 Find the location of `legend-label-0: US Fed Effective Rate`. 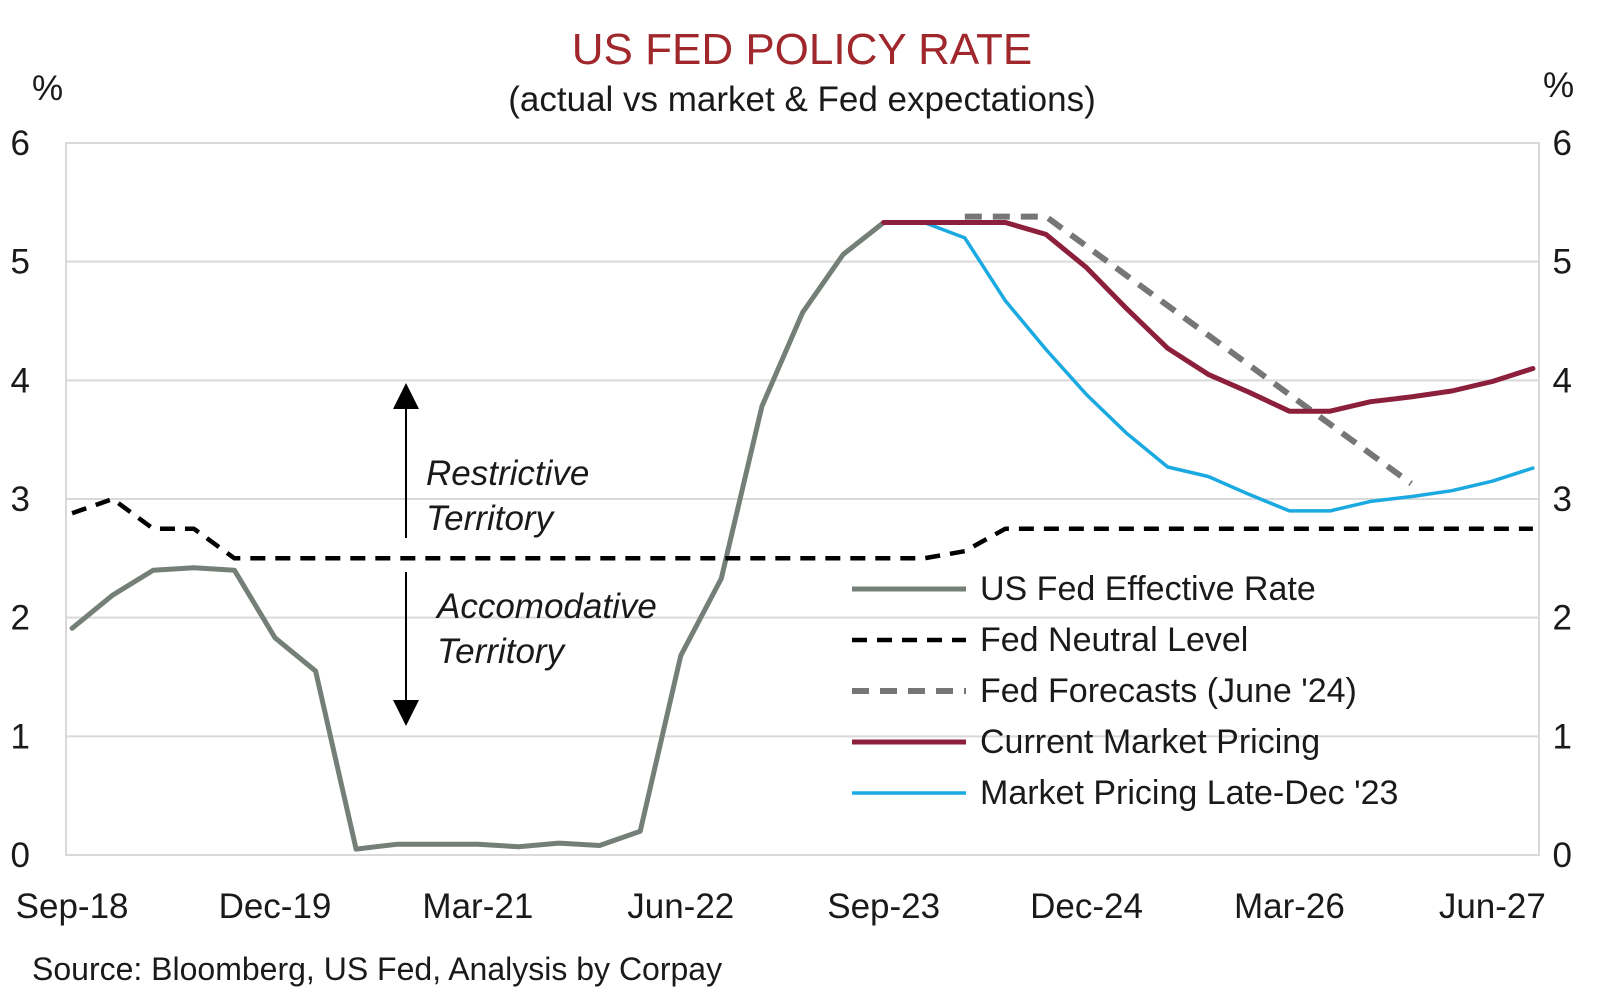

legend-label-0: US Fed Effective Rate is located at coordinates (1148, 589).